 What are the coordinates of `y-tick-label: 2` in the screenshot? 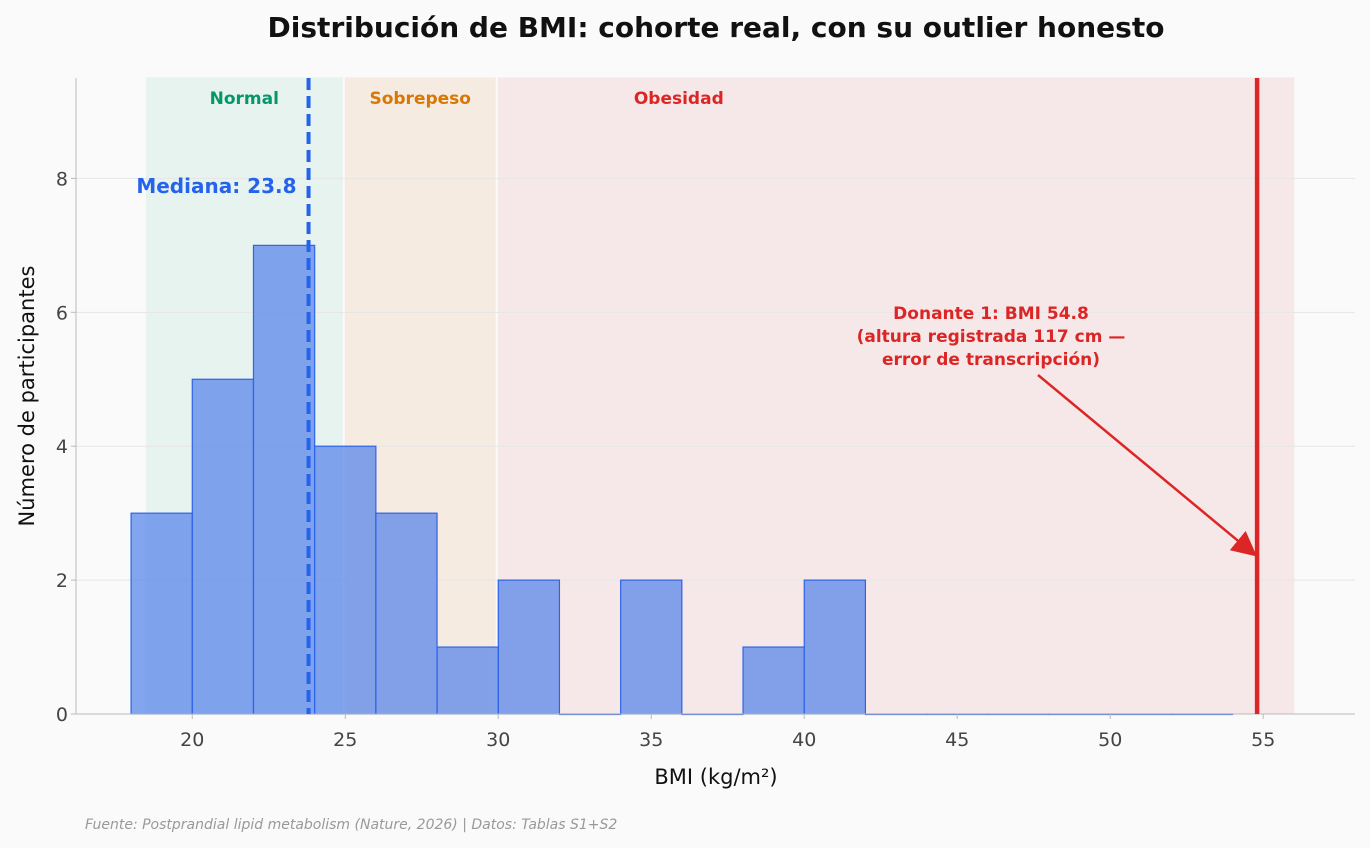 It's located at (62, 581).